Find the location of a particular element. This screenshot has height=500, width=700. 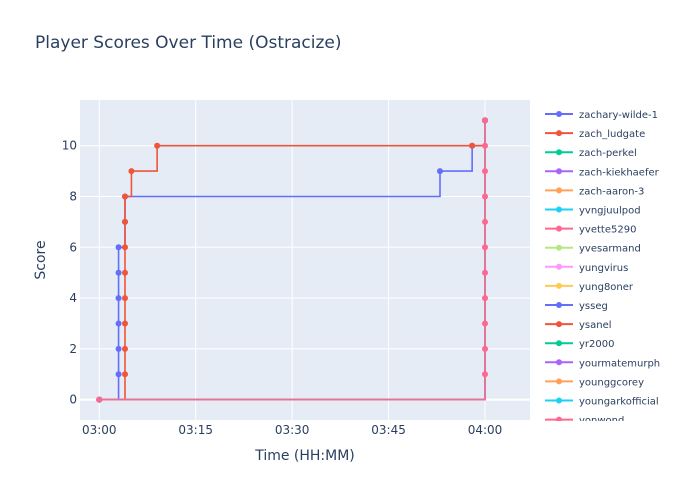

legend-item: yr2000 is located at coordinates (579, 344).